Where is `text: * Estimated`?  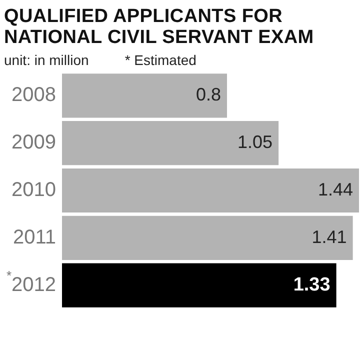 text: * Estimated is located at coordinates (160, 60).